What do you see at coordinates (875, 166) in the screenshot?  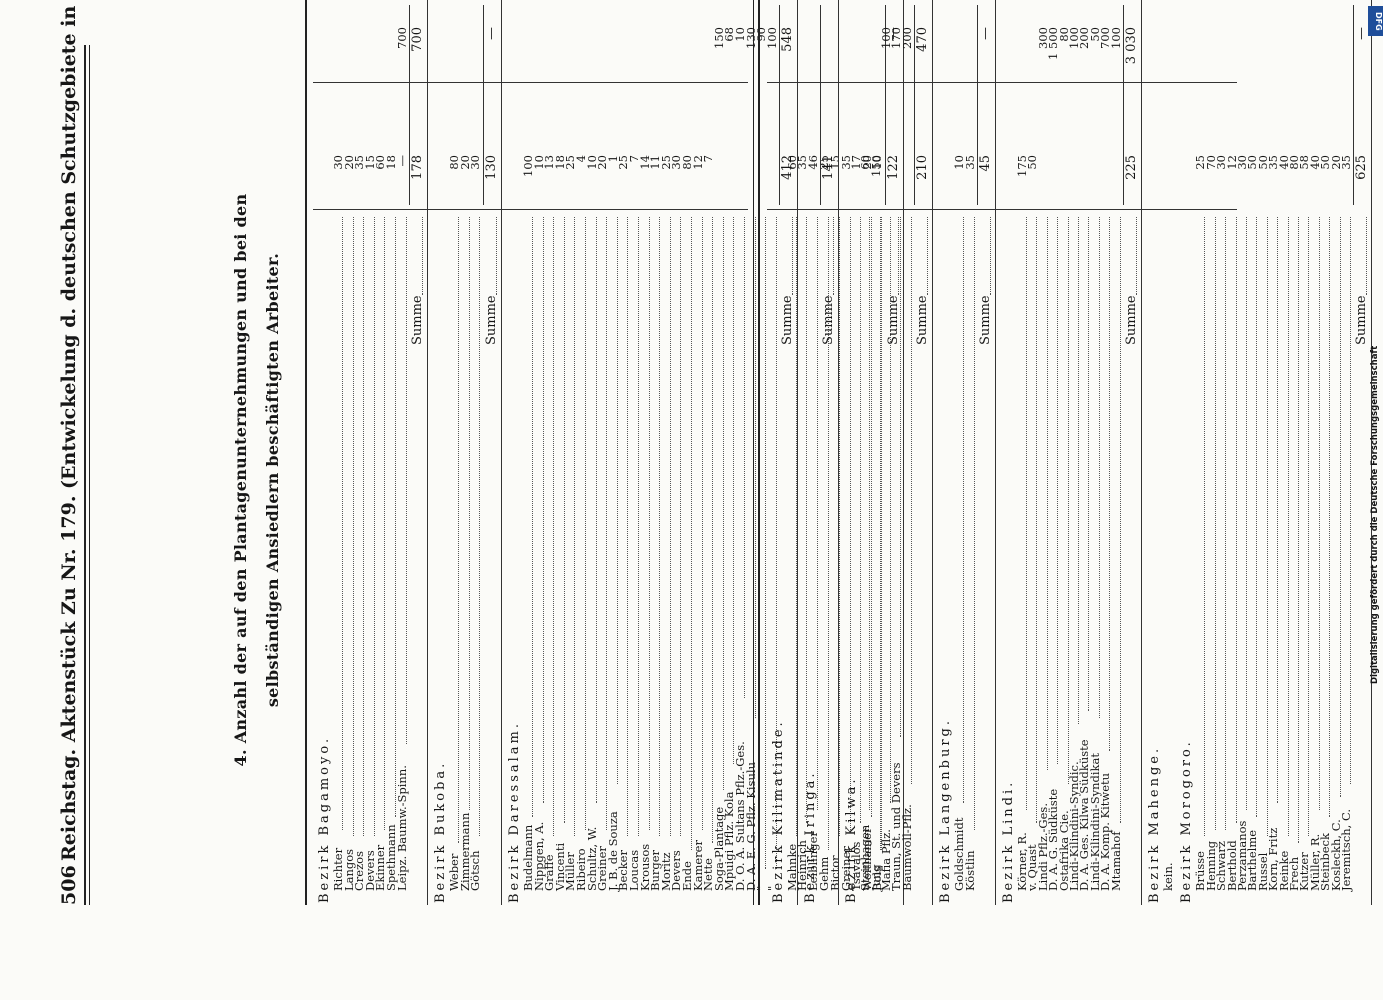 I see `value-individual: 150` at bounding box center [875, 166].